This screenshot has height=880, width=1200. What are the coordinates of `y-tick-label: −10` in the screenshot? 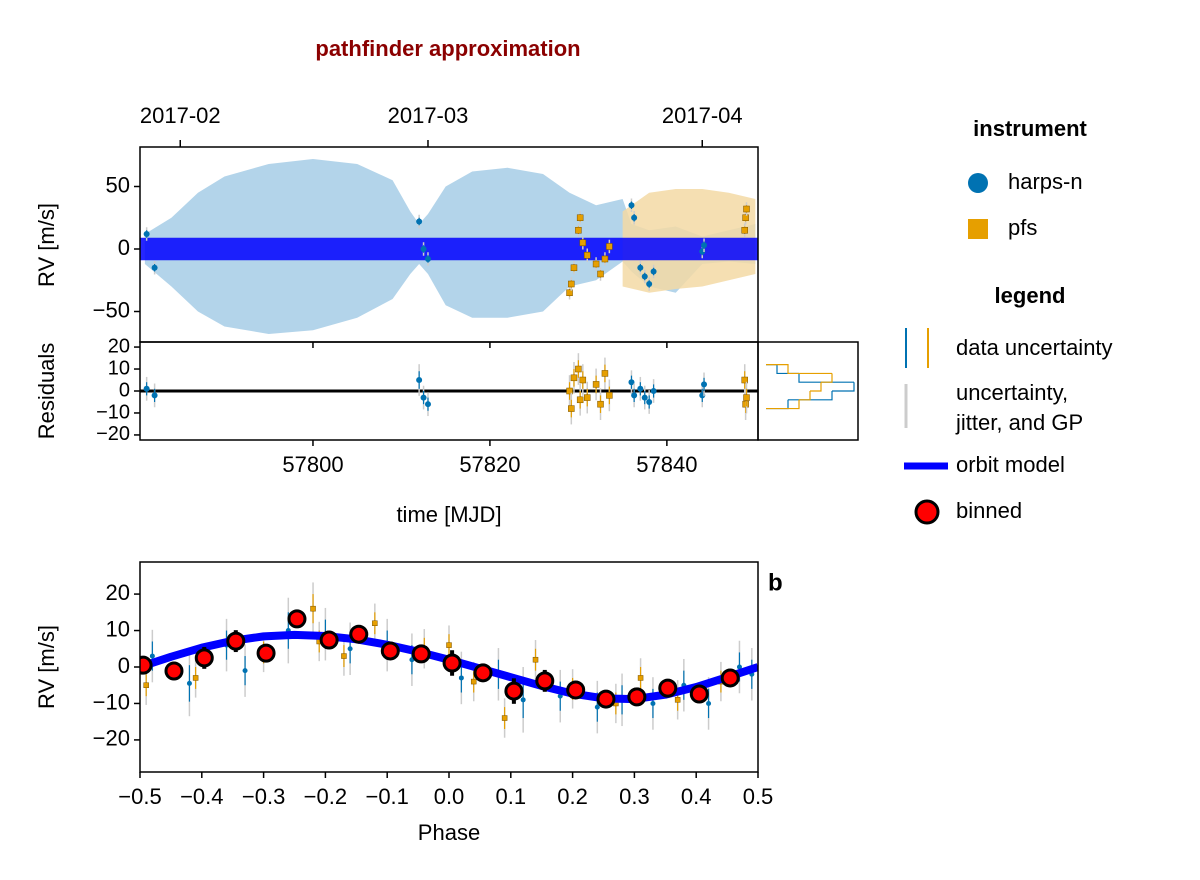 It's located at (111, 701).